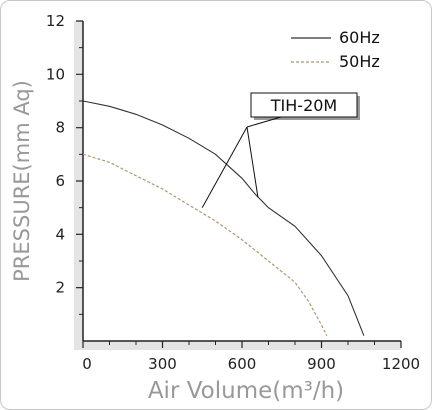 The image size is (432, 410). What do you see at coordinates (55, 21) in the screenshot?
I see `y-tick-label: 12` at bounding box center [55, 21].